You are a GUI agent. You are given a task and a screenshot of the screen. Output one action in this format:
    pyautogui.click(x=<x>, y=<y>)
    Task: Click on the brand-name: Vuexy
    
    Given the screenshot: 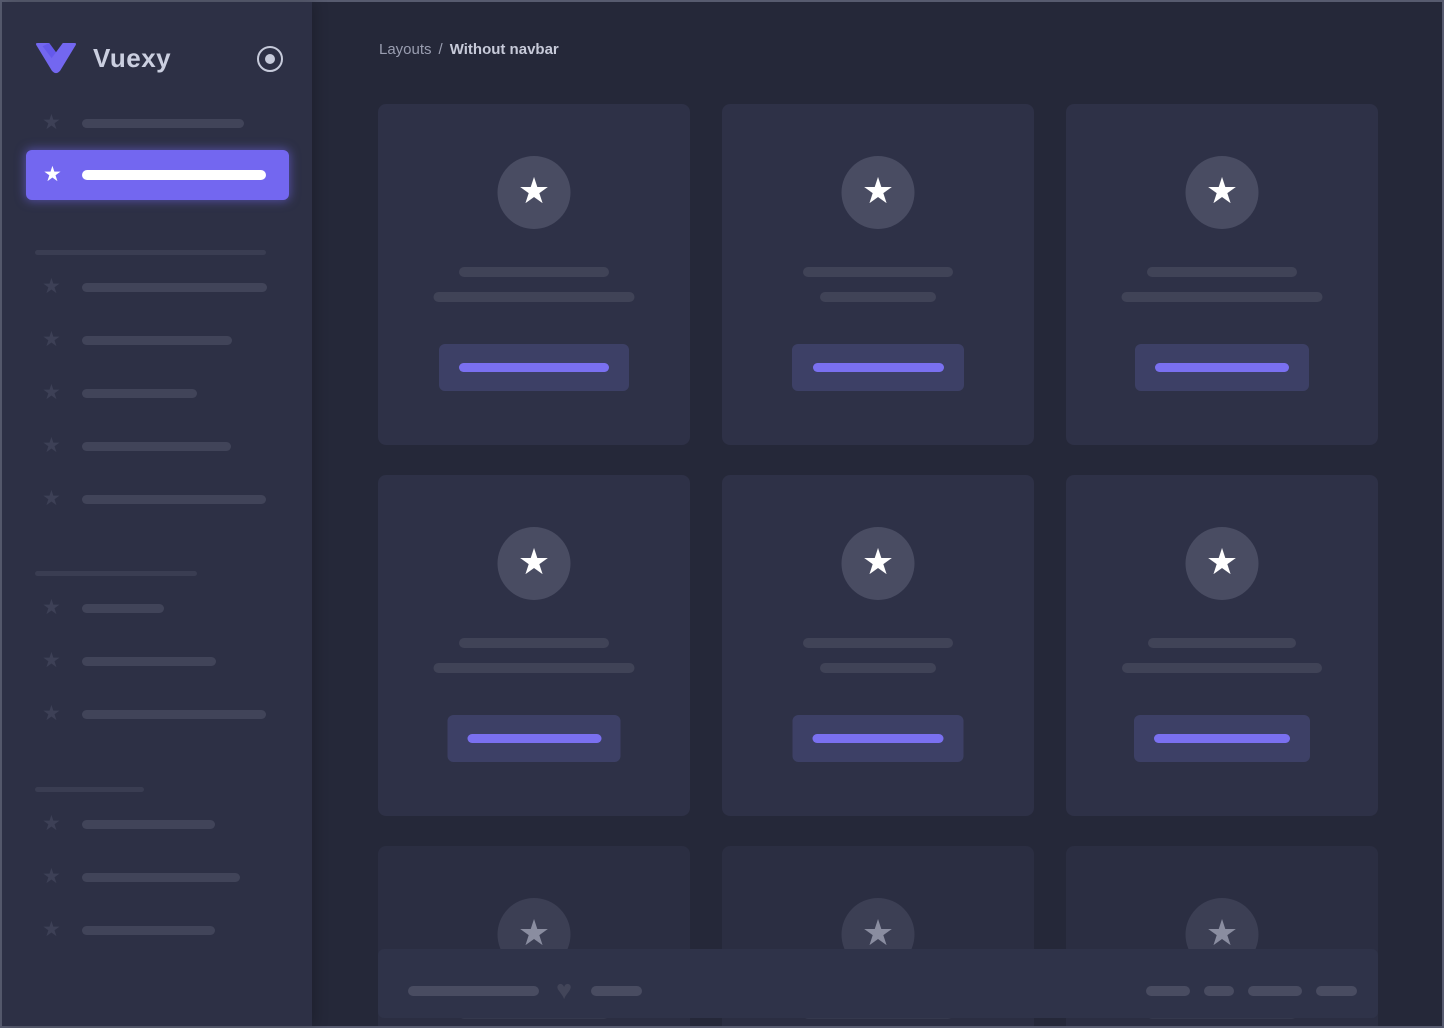 What is the action you would take?
    pyautogui.click(x=132, y=58)
    